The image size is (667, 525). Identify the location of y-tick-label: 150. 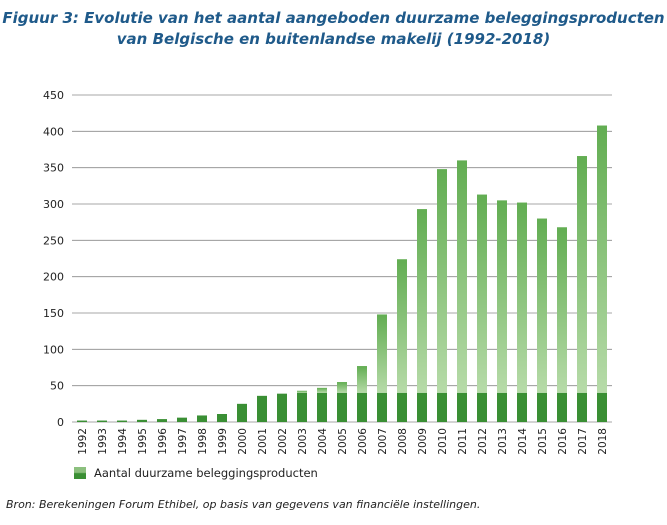
(53, 313).